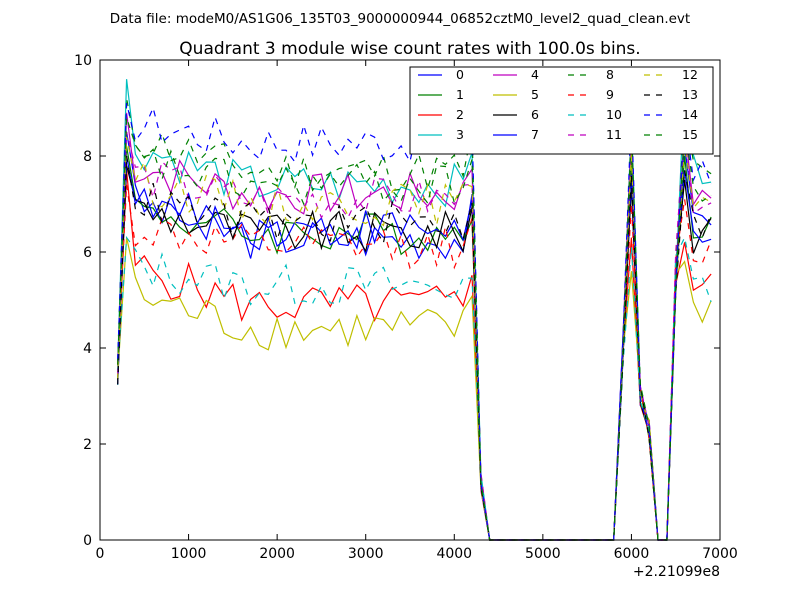  Describe the element at coordinates (535, 114) in the screenshot. I see `legend-label-6: 6` at that location.